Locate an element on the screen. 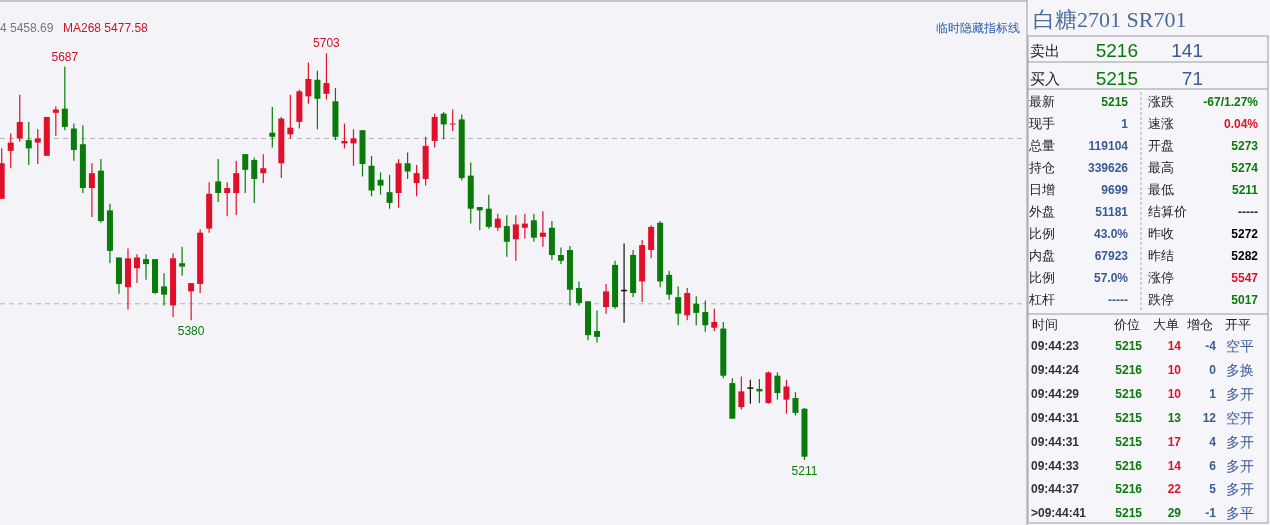 Image resolution: width=1270 pixels, height=525 pixels. text: -1 is located at coordinates (1211, 513).